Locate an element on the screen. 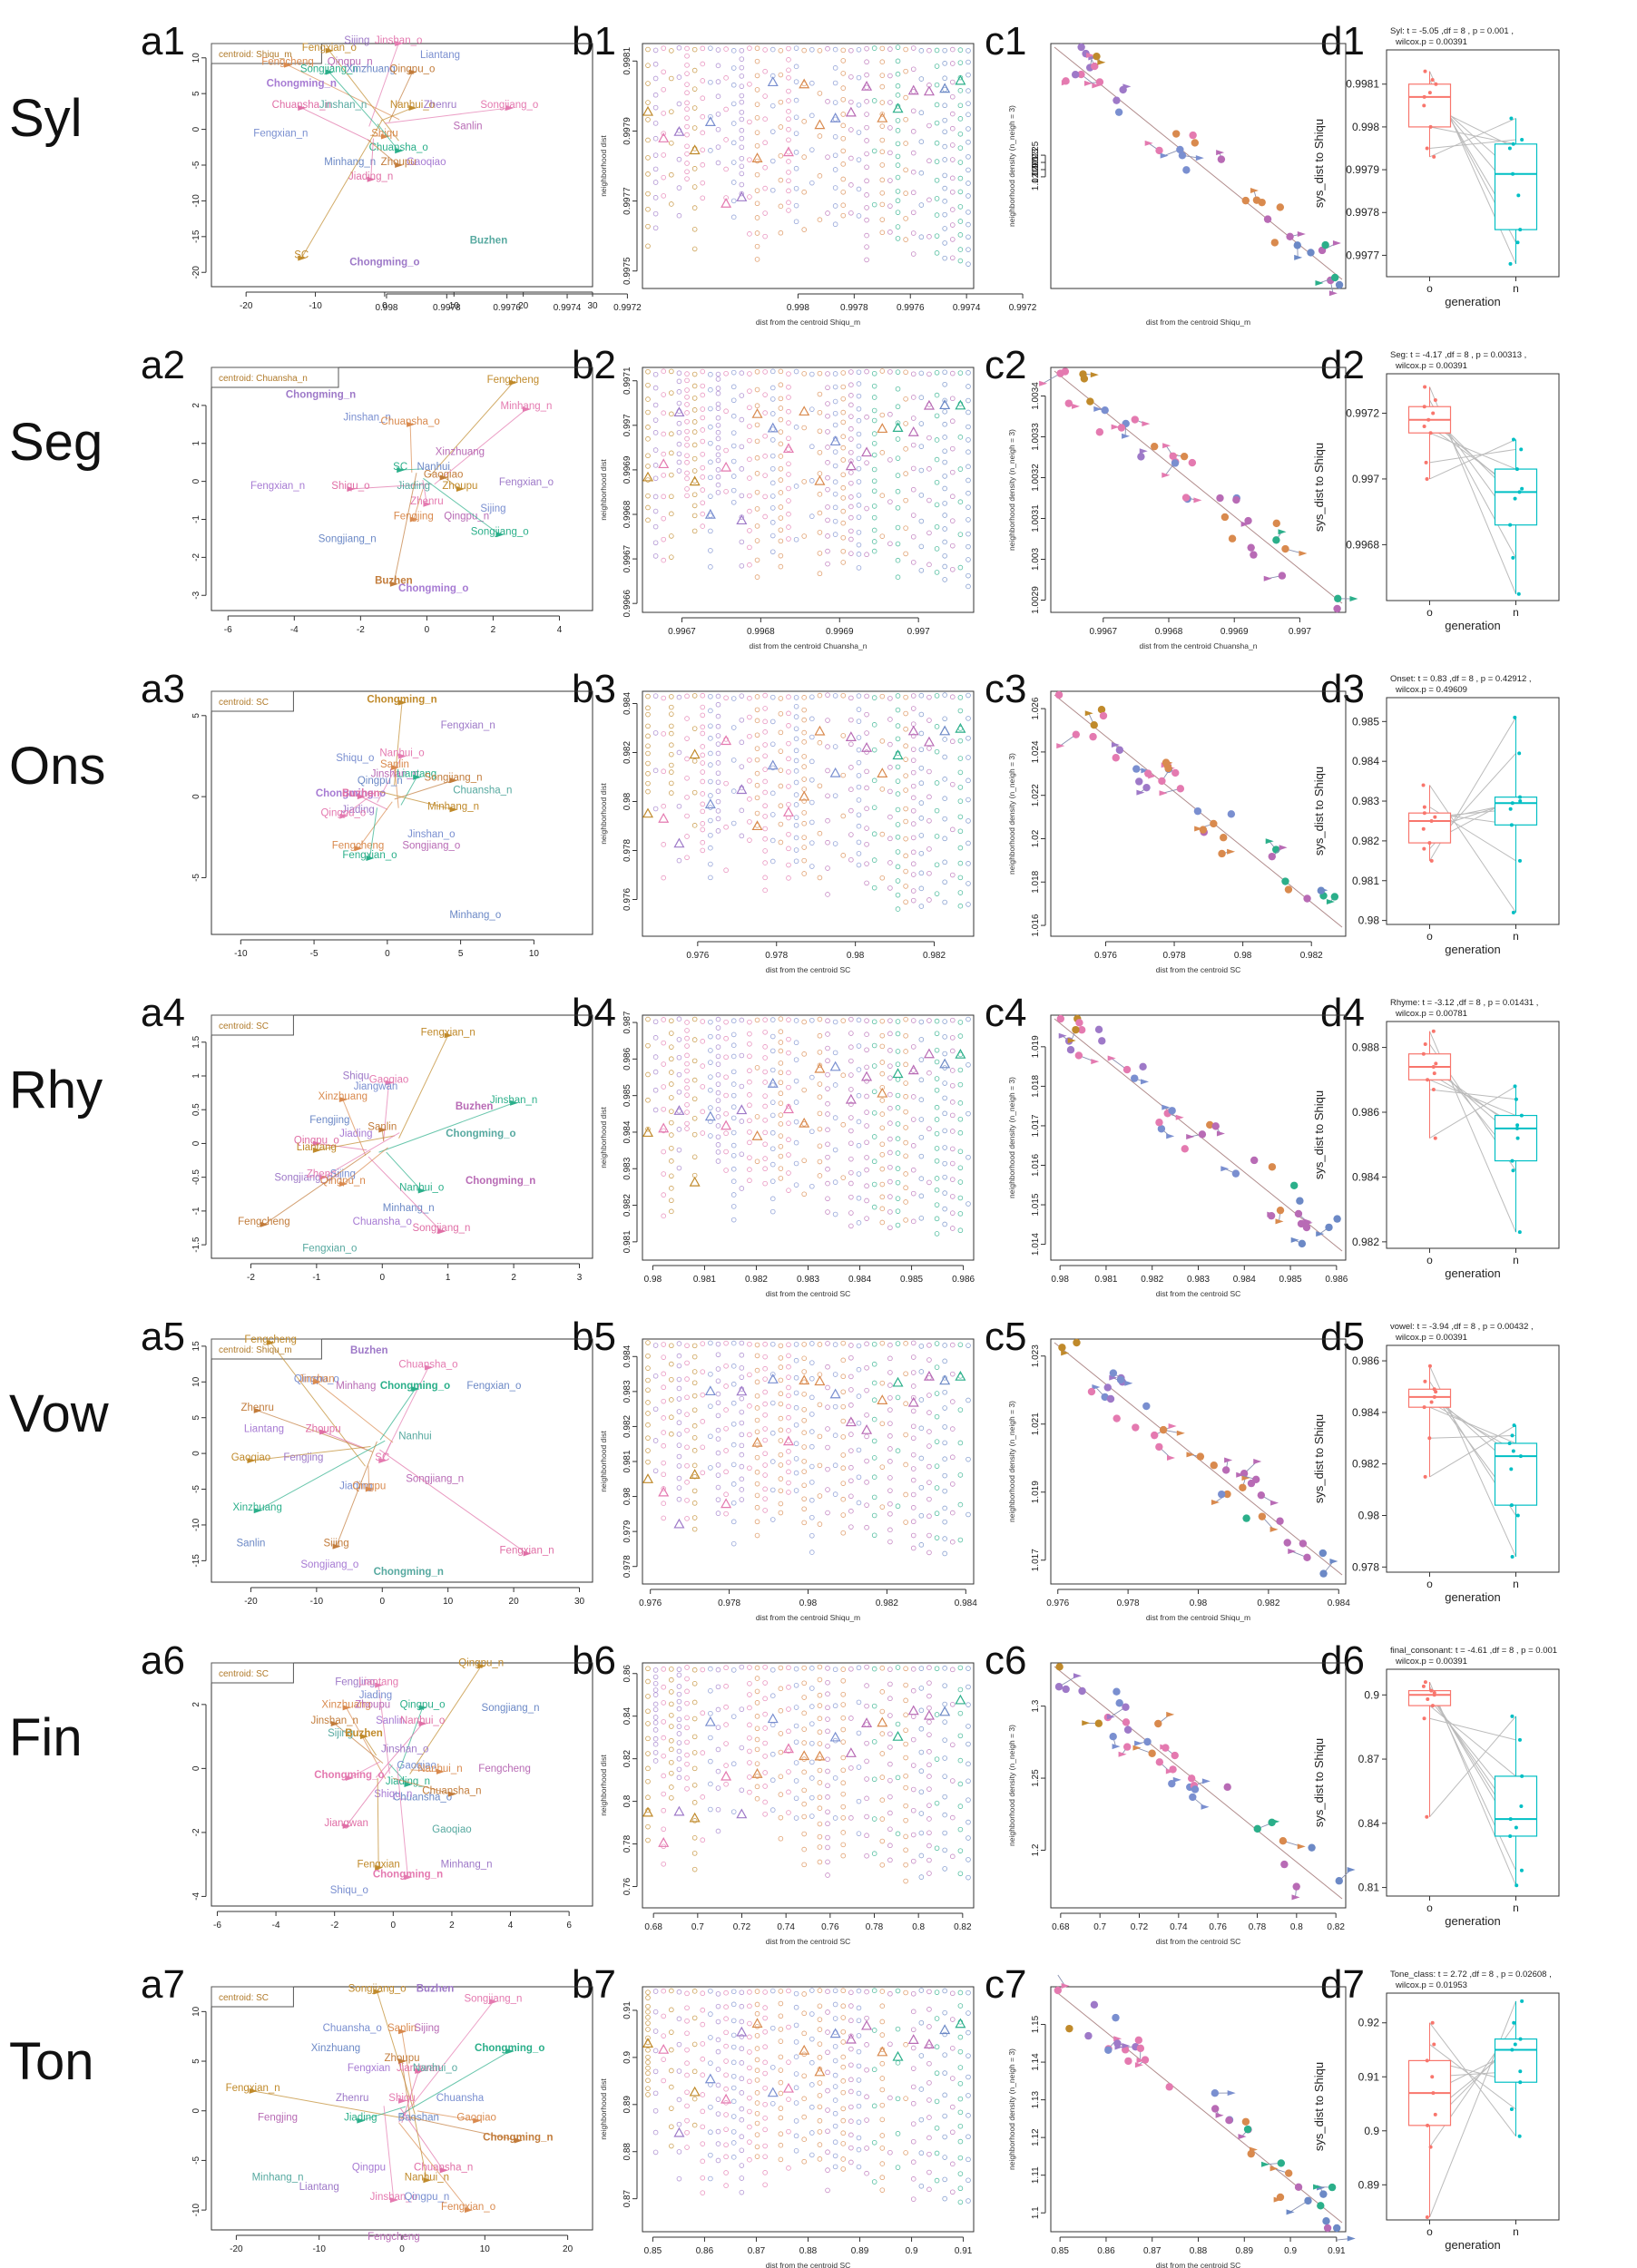 This screenshot has width=1637, height=2268. nbr-y-tick-label: 0.985 is located at coordinates (627, 1096).